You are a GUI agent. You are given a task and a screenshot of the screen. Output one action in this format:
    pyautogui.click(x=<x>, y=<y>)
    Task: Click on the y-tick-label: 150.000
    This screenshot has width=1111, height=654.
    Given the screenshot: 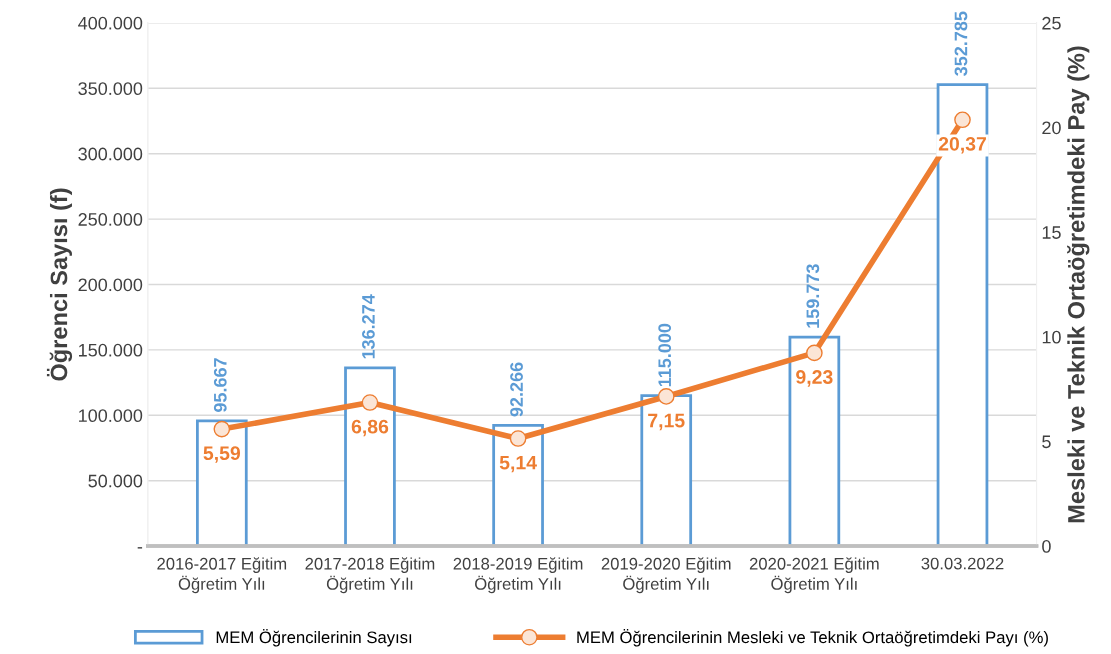 What is the action you would take?
    pyautogui.click(x=111, y=350)
    